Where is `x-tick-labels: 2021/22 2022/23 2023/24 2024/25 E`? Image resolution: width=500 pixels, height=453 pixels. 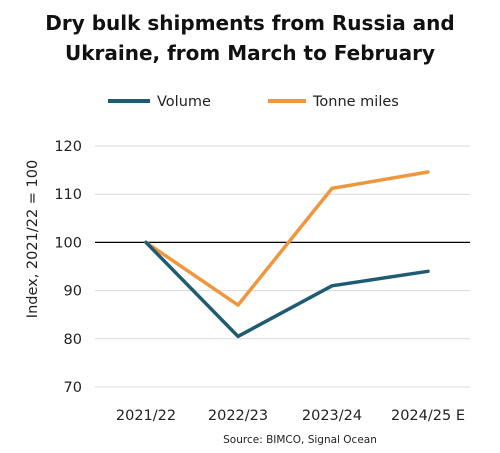 x-tick-labels: 2021/22 2022/23 2023/24 2024/25 E is located at coordinates (290, 416).